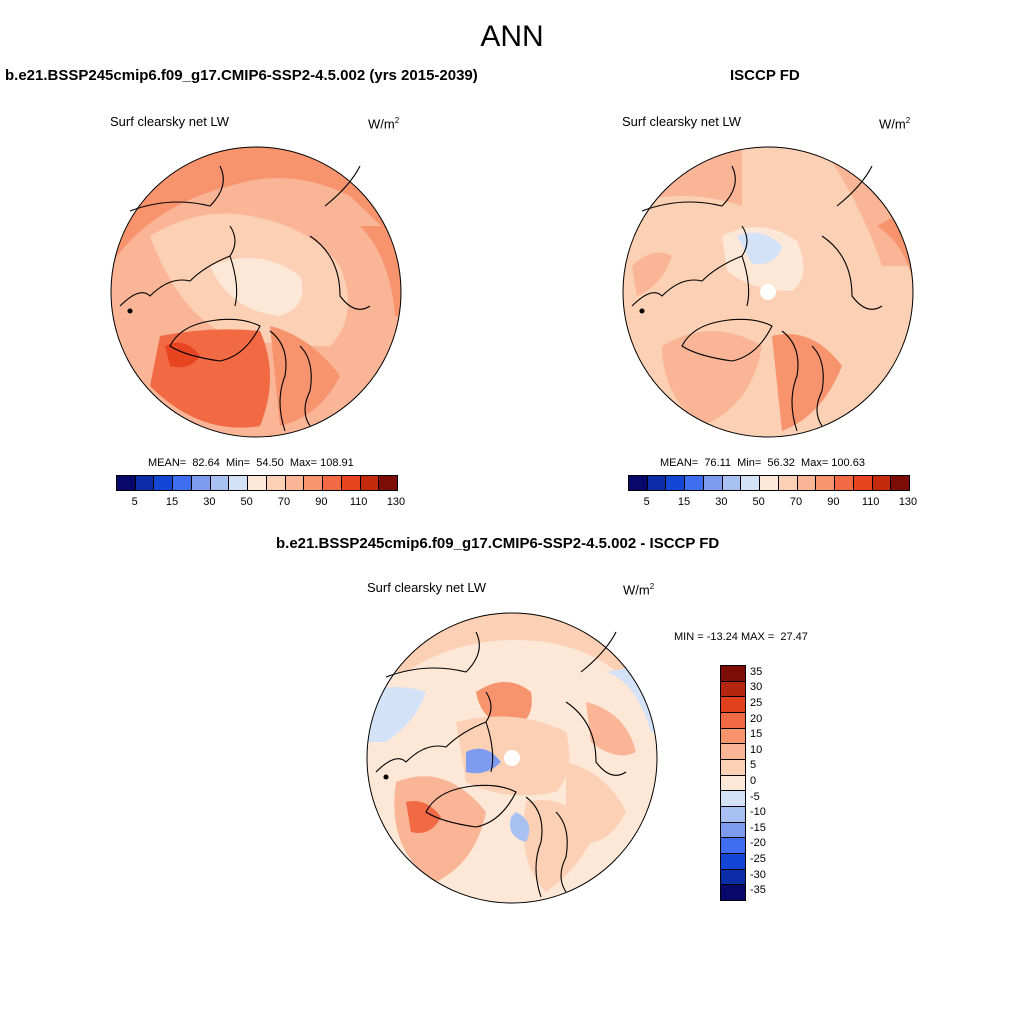  I want to click on model-colorbar-tick-label: 50, so click(246, 502).